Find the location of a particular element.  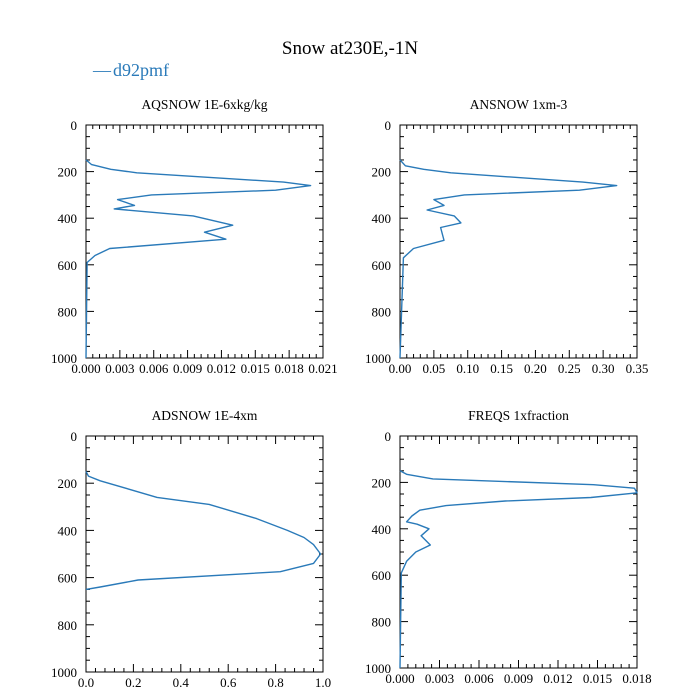

x-tick-label: 1.0 is located at coordinates (323, 682).